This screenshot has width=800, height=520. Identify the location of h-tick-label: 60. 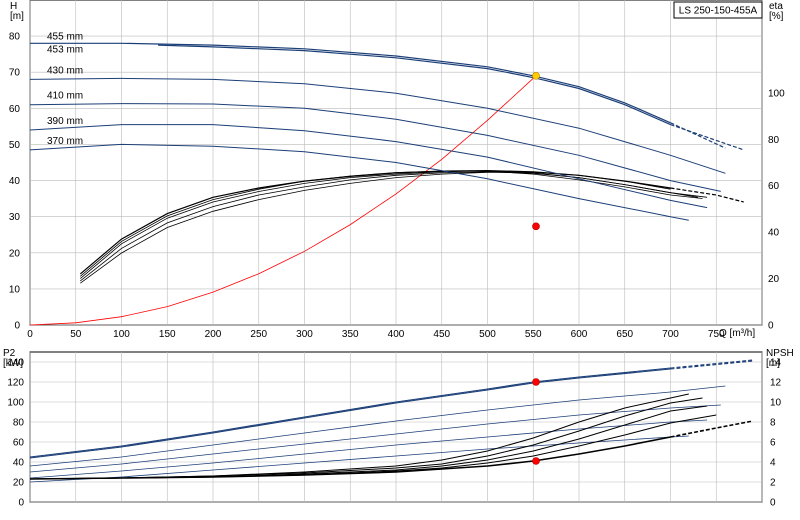
(15, 109).